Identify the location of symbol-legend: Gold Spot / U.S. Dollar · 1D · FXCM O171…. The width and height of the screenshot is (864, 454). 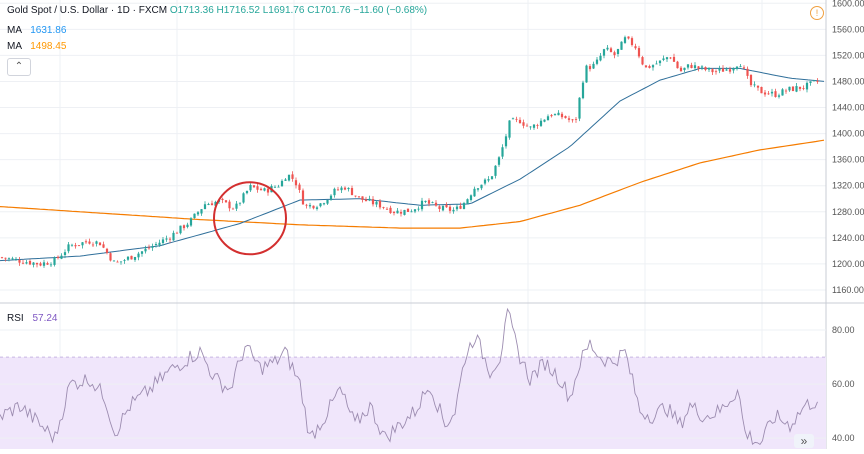
(217, 10).